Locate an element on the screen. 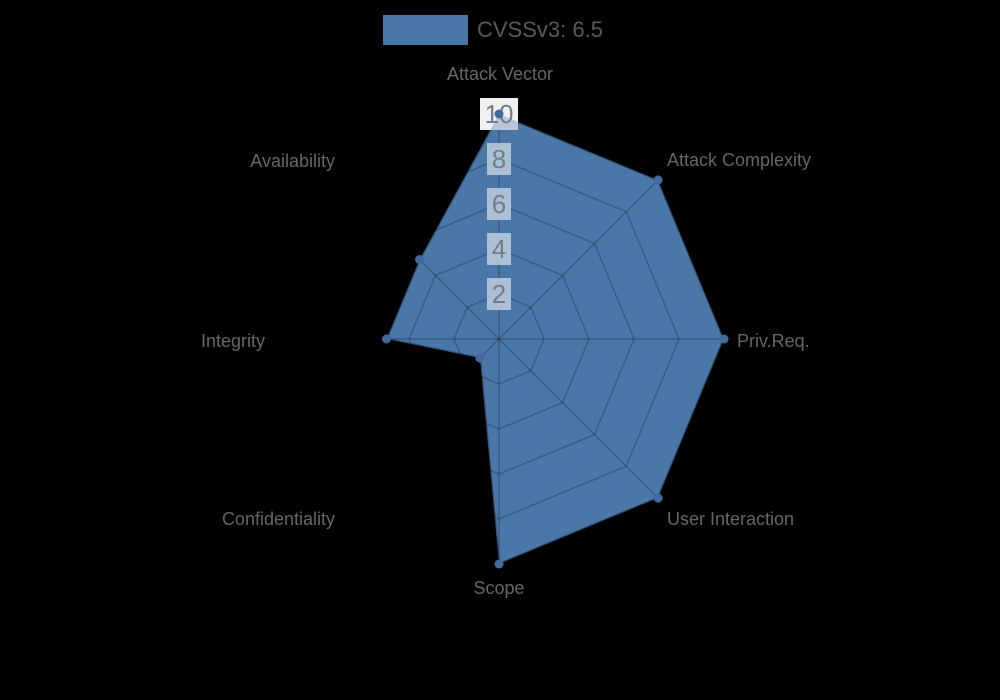 This screenshot has width=1000, height=700. axis-label-user-interaction: User Interaction is located at coordinates (730, 519).